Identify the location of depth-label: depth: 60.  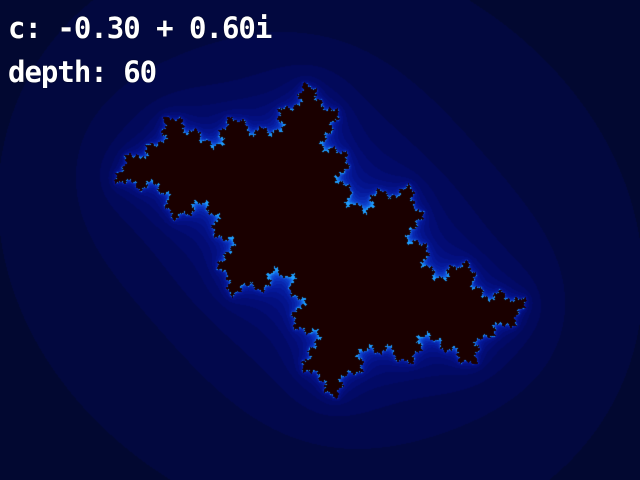
(82, 72).